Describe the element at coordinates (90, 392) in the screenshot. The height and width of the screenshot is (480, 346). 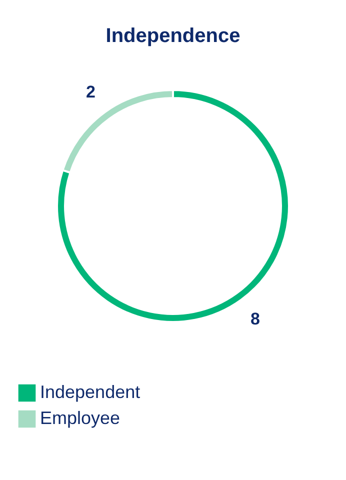
I see `legend-label: Independent` at that location.